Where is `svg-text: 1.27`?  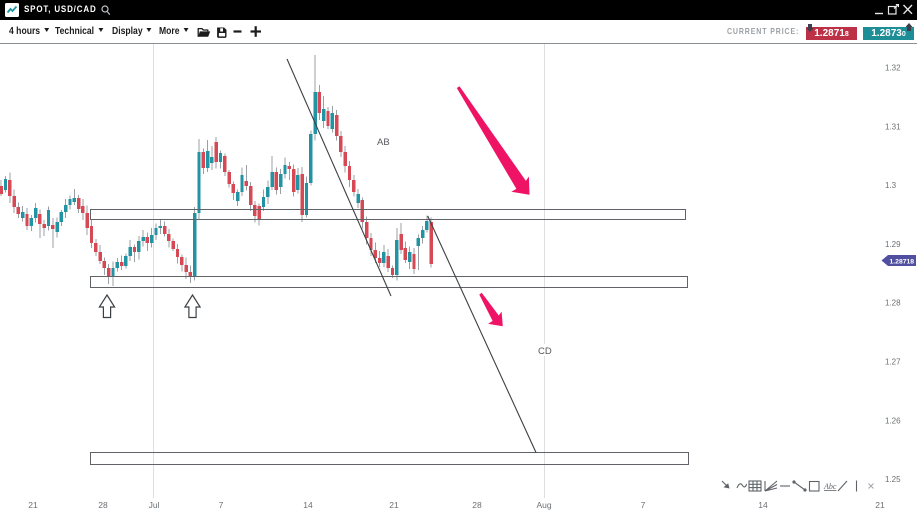 svg-text: 1.27 is located at coordinates (893, 362).